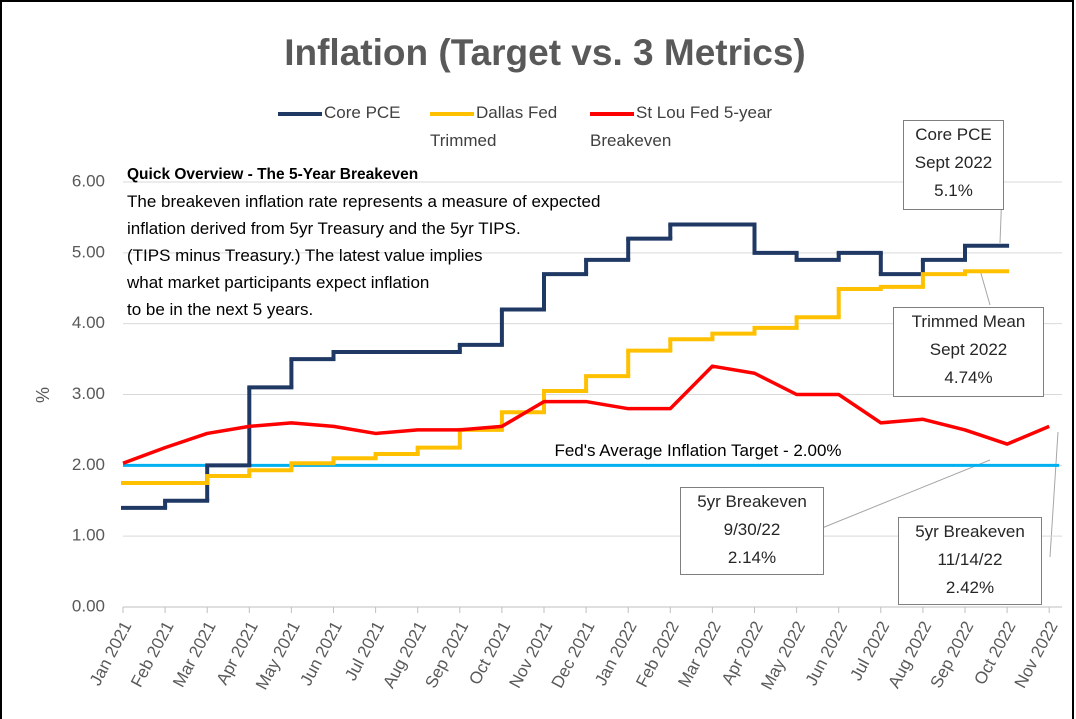  I want to click on x-tick-label: Jul 2021, so click(364, 651).